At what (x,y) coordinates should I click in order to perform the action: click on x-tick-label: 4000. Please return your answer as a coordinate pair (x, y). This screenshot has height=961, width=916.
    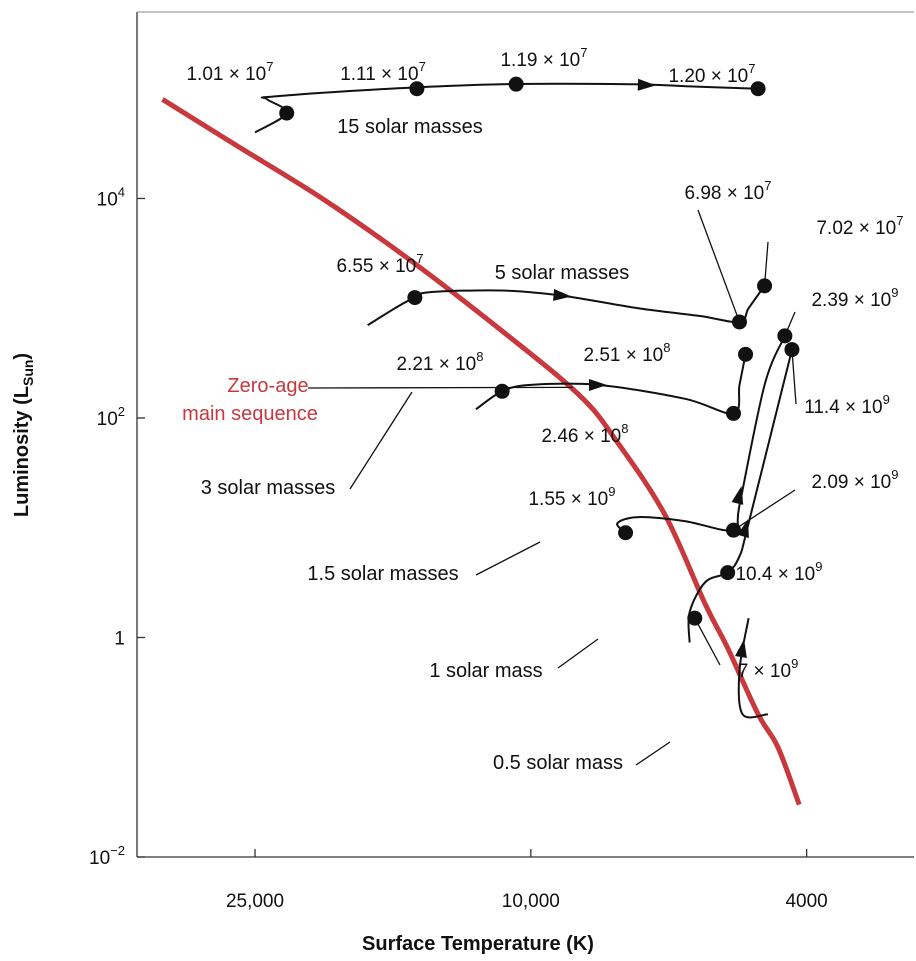
    Looking at the image, I should click on (806, 901).